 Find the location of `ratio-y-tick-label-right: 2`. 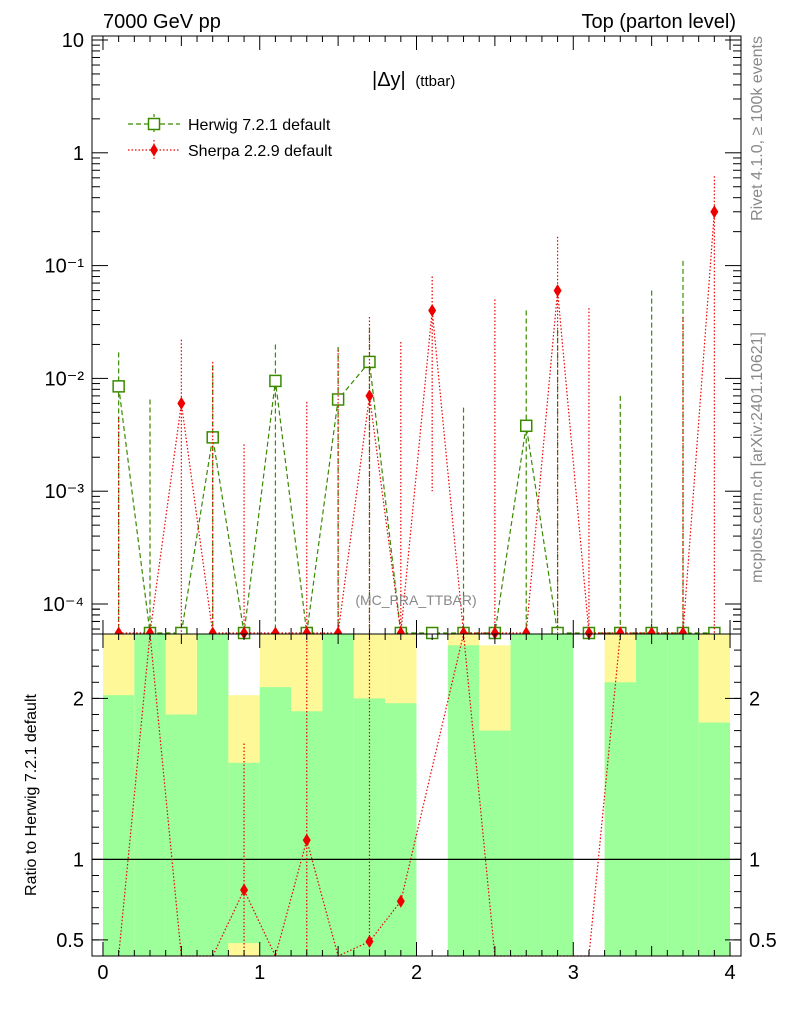

ratio-y-tick-label-right: 2 is located at coordinates (754, 699).